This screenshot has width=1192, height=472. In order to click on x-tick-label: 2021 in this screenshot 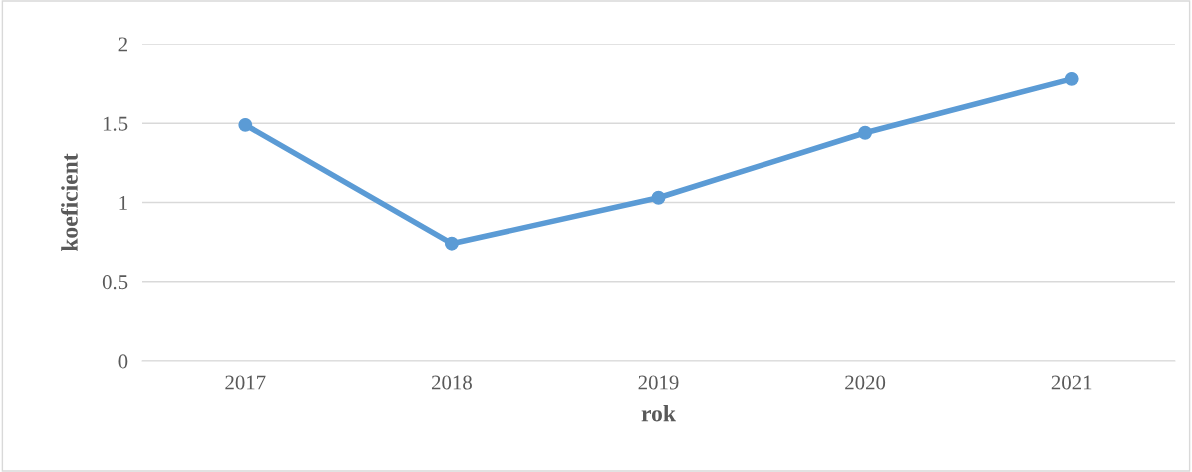, I will do `click(1071, 382)`.